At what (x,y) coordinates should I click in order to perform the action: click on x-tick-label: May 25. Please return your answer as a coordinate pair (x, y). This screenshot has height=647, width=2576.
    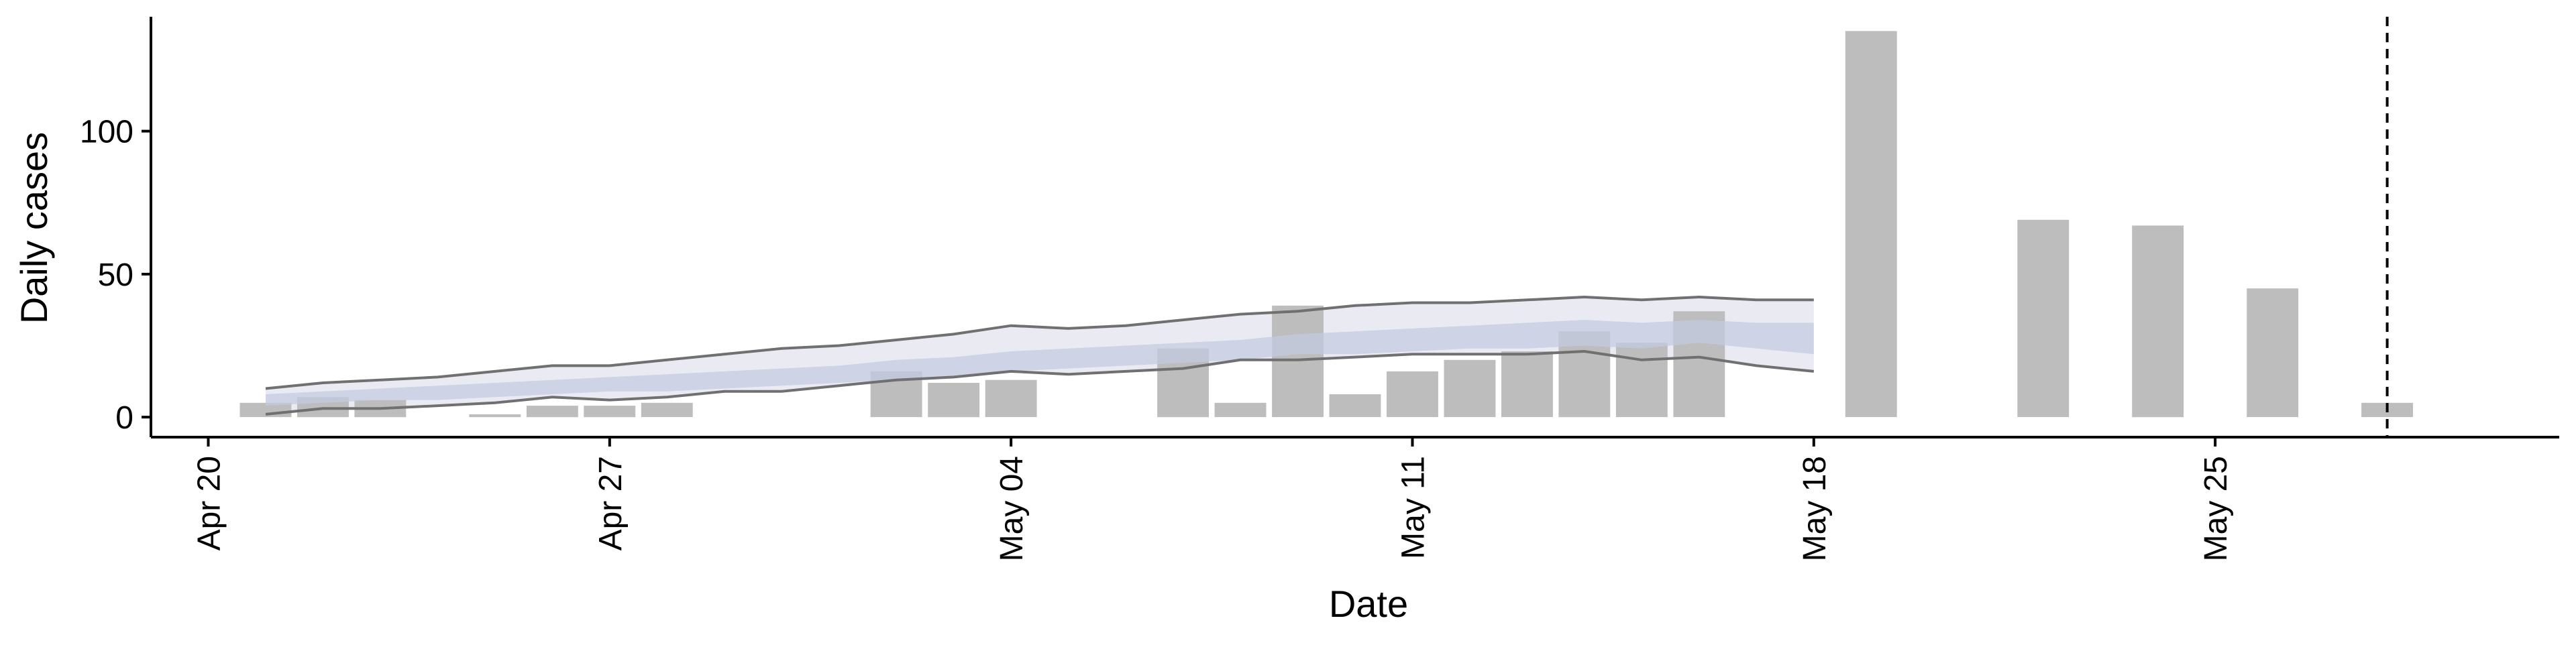
    Looking at the image, I should click on (2216, 509).